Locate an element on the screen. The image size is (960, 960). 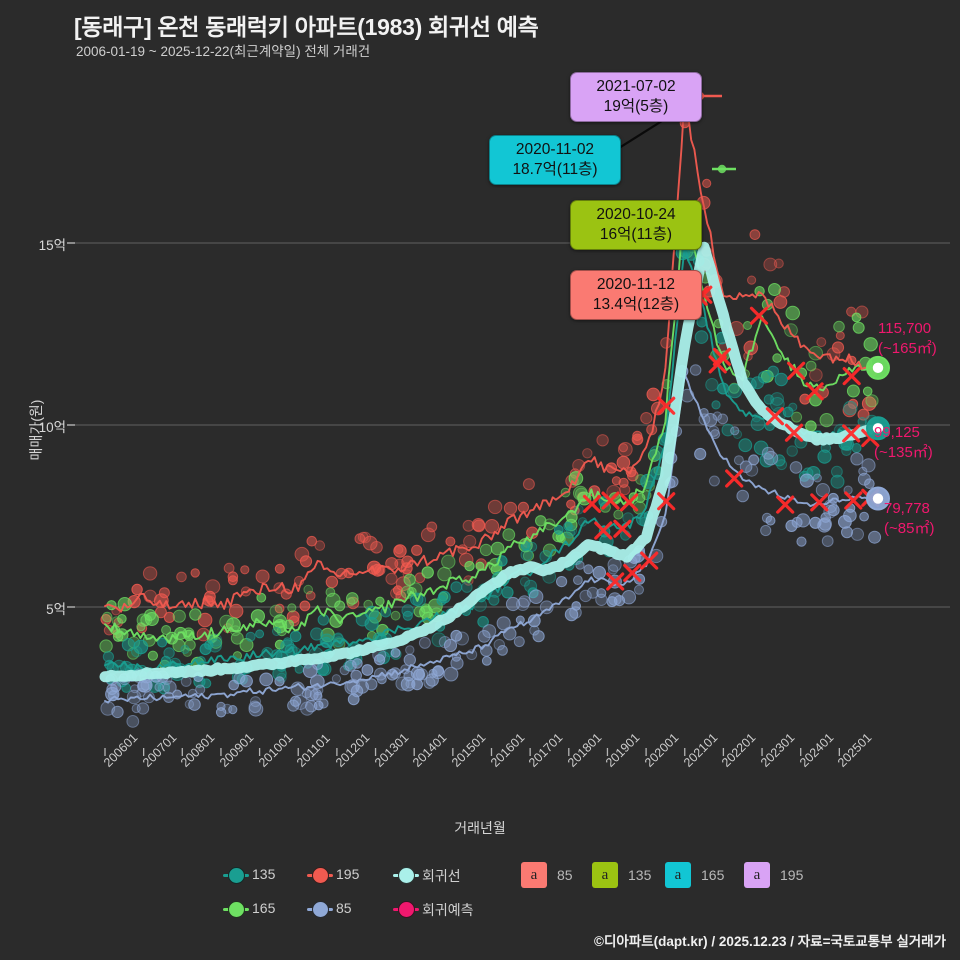
page-subtitle: 2006-01-19 ~ 2025-12-22(최근계약일) 전체 거래건 is located at coordinates (223, 51).